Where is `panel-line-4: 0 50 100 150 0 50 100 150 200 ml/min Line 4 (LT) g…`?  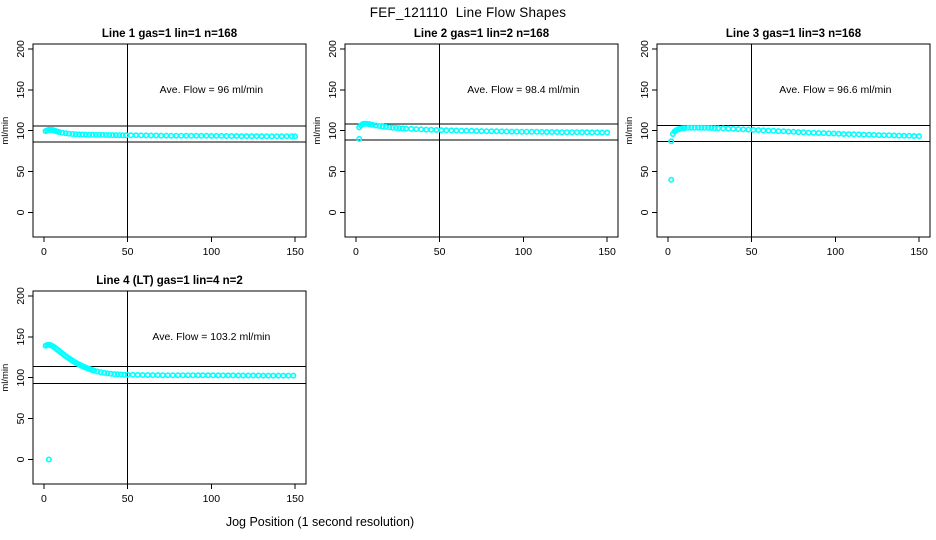 panel-line-4: 0 50 100 150 0 50 100 150 200 ml/min Line 4 (LT) g… is located at coordinates (153, 390).